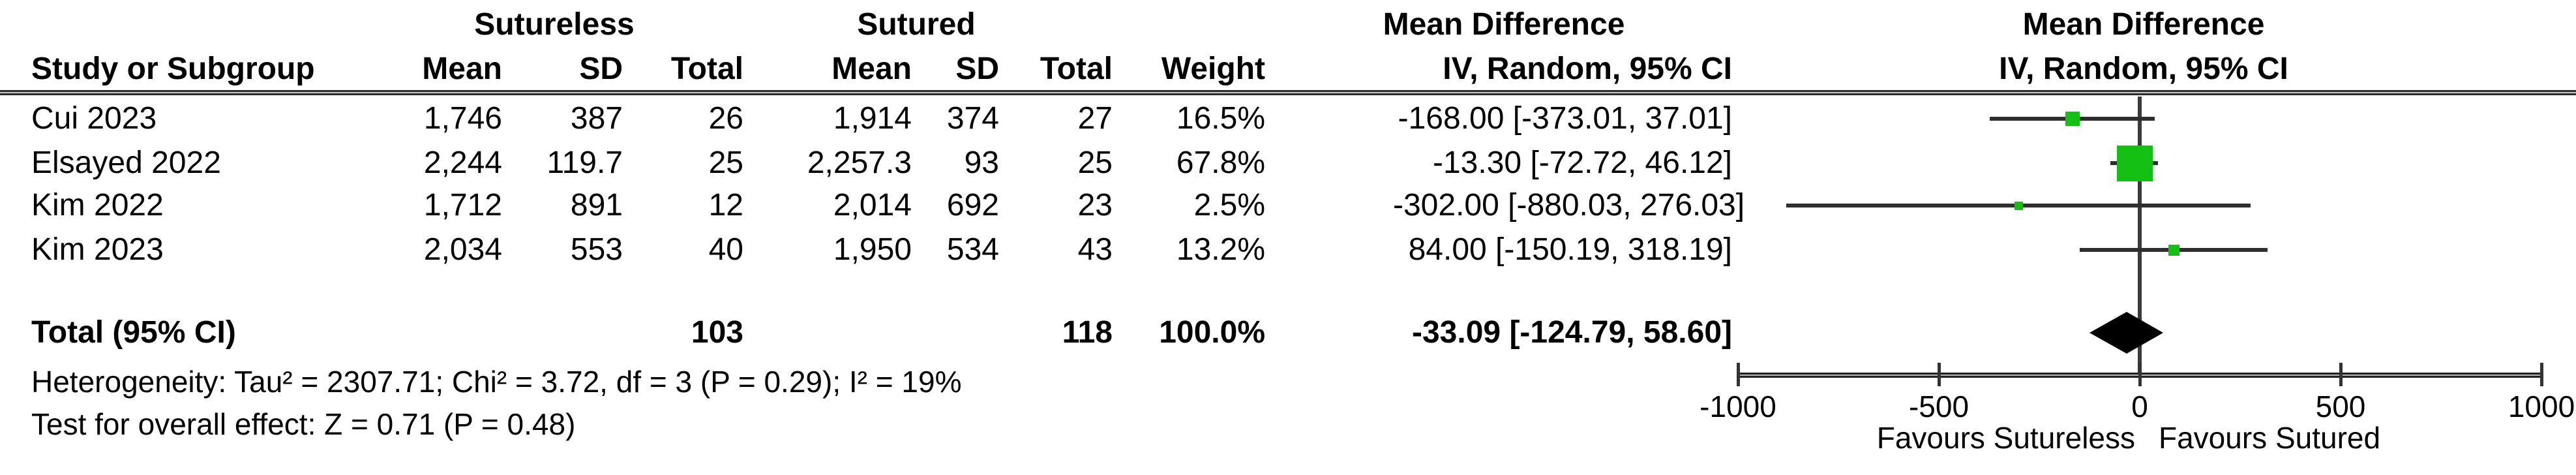 This screenshot has width=2576, height=475. I want to click on total-n-sutureless: 103, so click(717, 332).